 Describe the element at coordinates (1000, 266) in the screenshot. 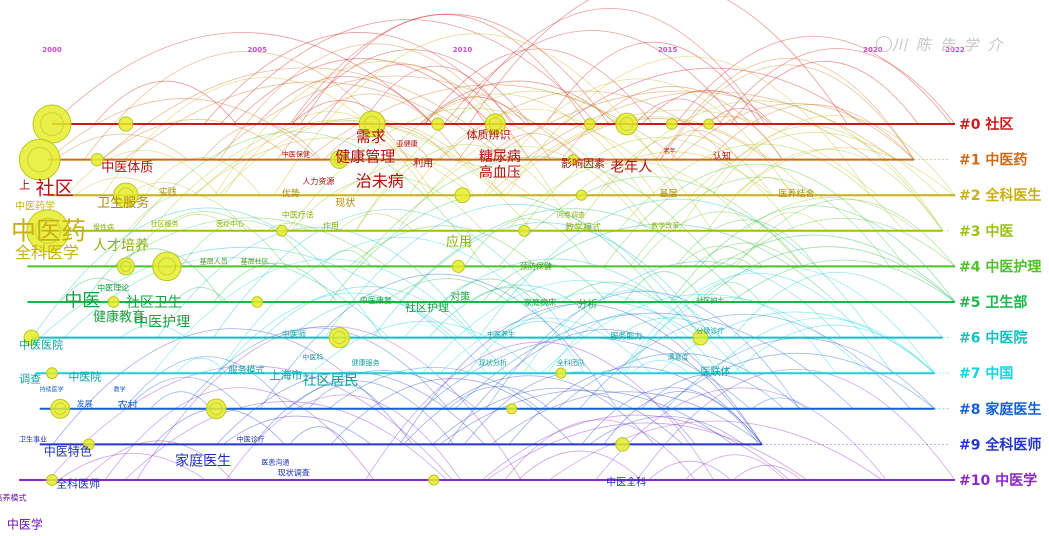

I see `cluster-label: #4 中医护理` at that location.